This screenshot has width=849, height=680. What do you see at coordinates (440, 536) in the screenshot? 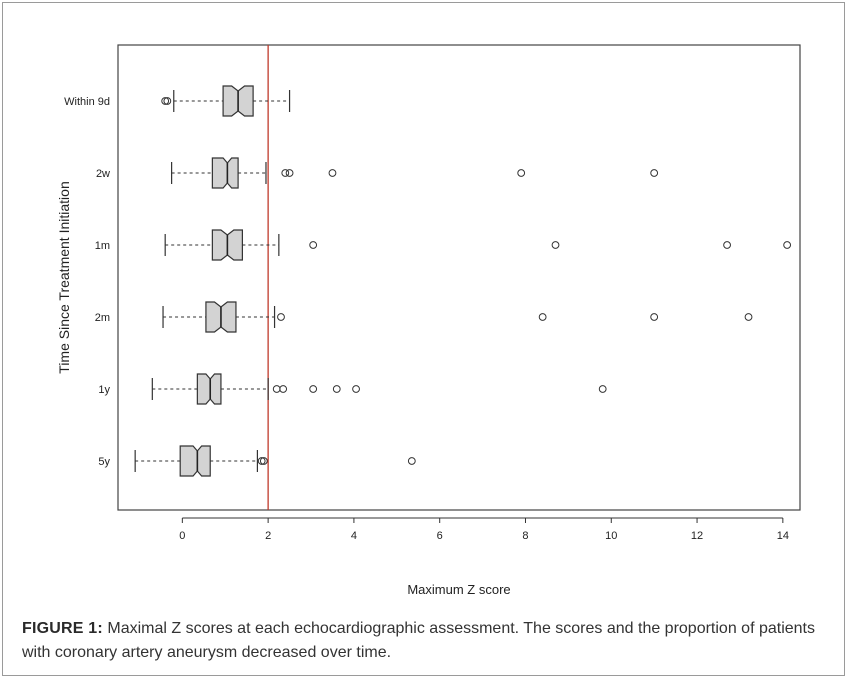
I see `x-tick-label: 6` at bounding box center [440, 536].